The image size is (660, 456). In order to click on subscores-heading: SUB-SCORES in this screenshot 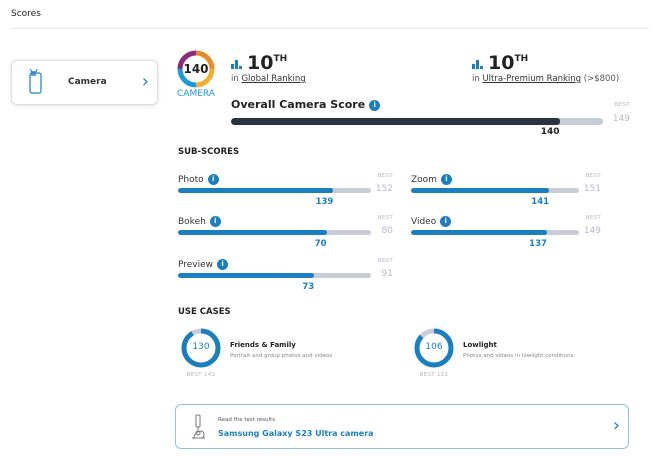, I will do `click(209, 152)`.